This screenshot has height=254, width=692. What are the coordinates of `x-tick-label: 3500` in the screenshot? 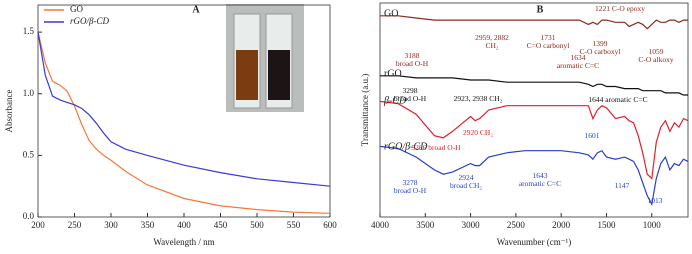 It's located at (425, 225).